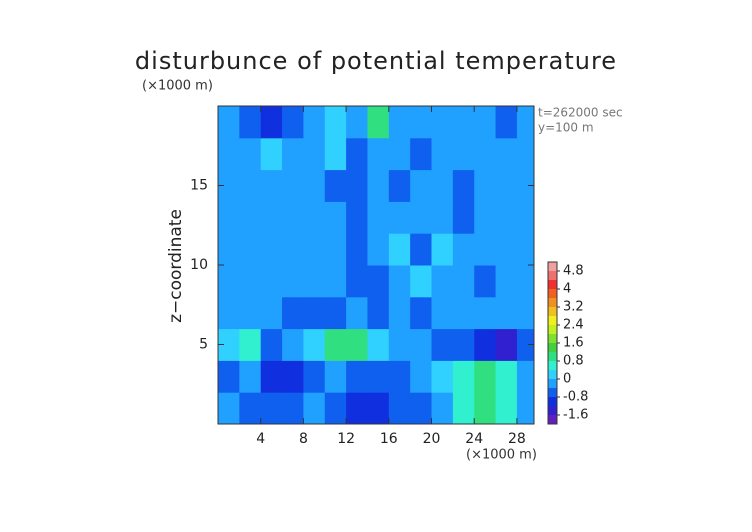 The height and width of the screenshot is (532, 752). Describe the element at coordinates (567, 289) in the screenshot. I see `colorbar-label: 4` at that location.